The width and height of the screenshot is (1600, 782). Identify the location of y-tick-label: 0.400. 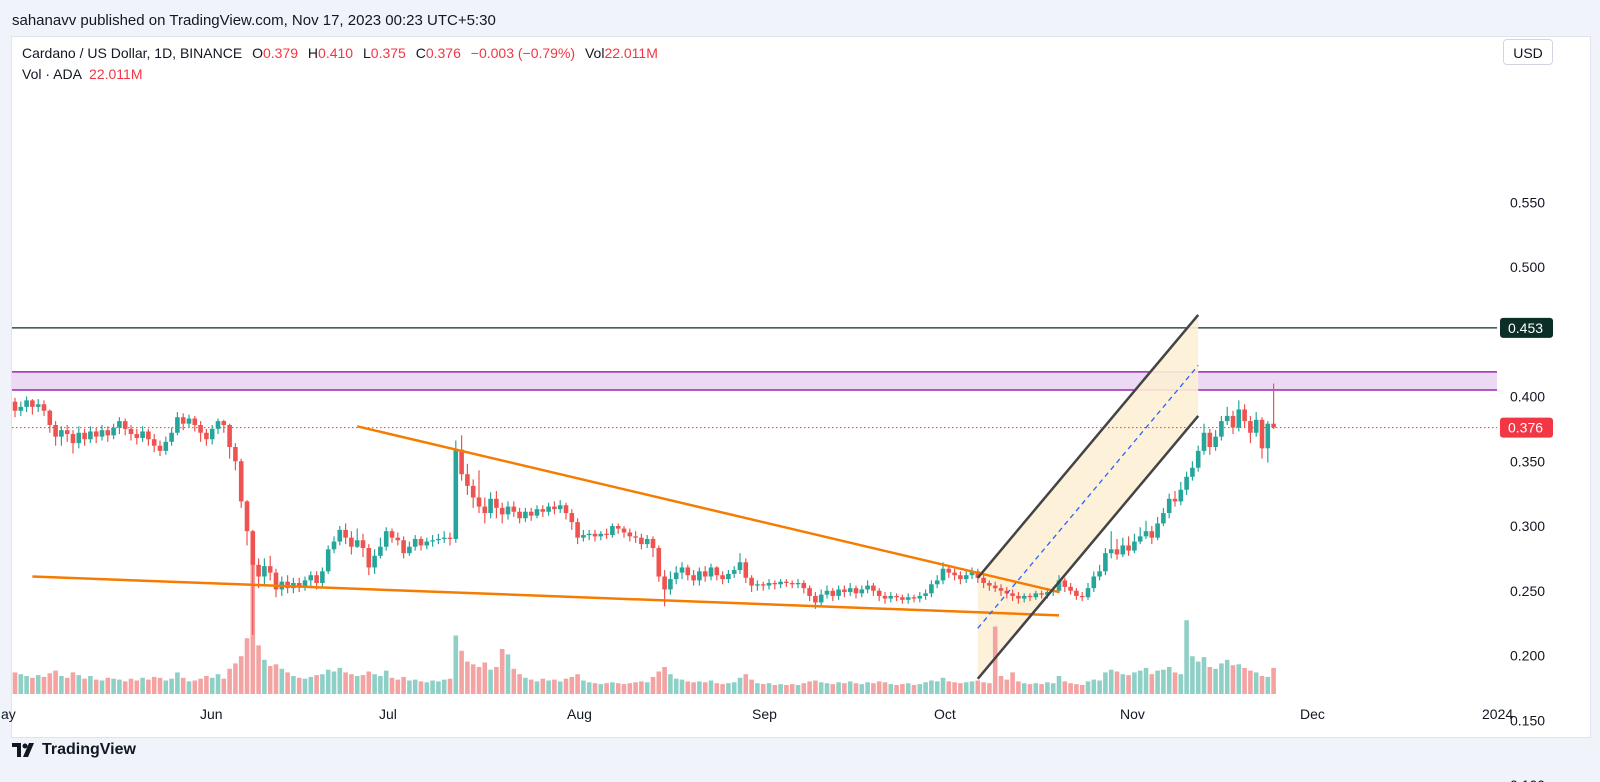
(1527, 397).